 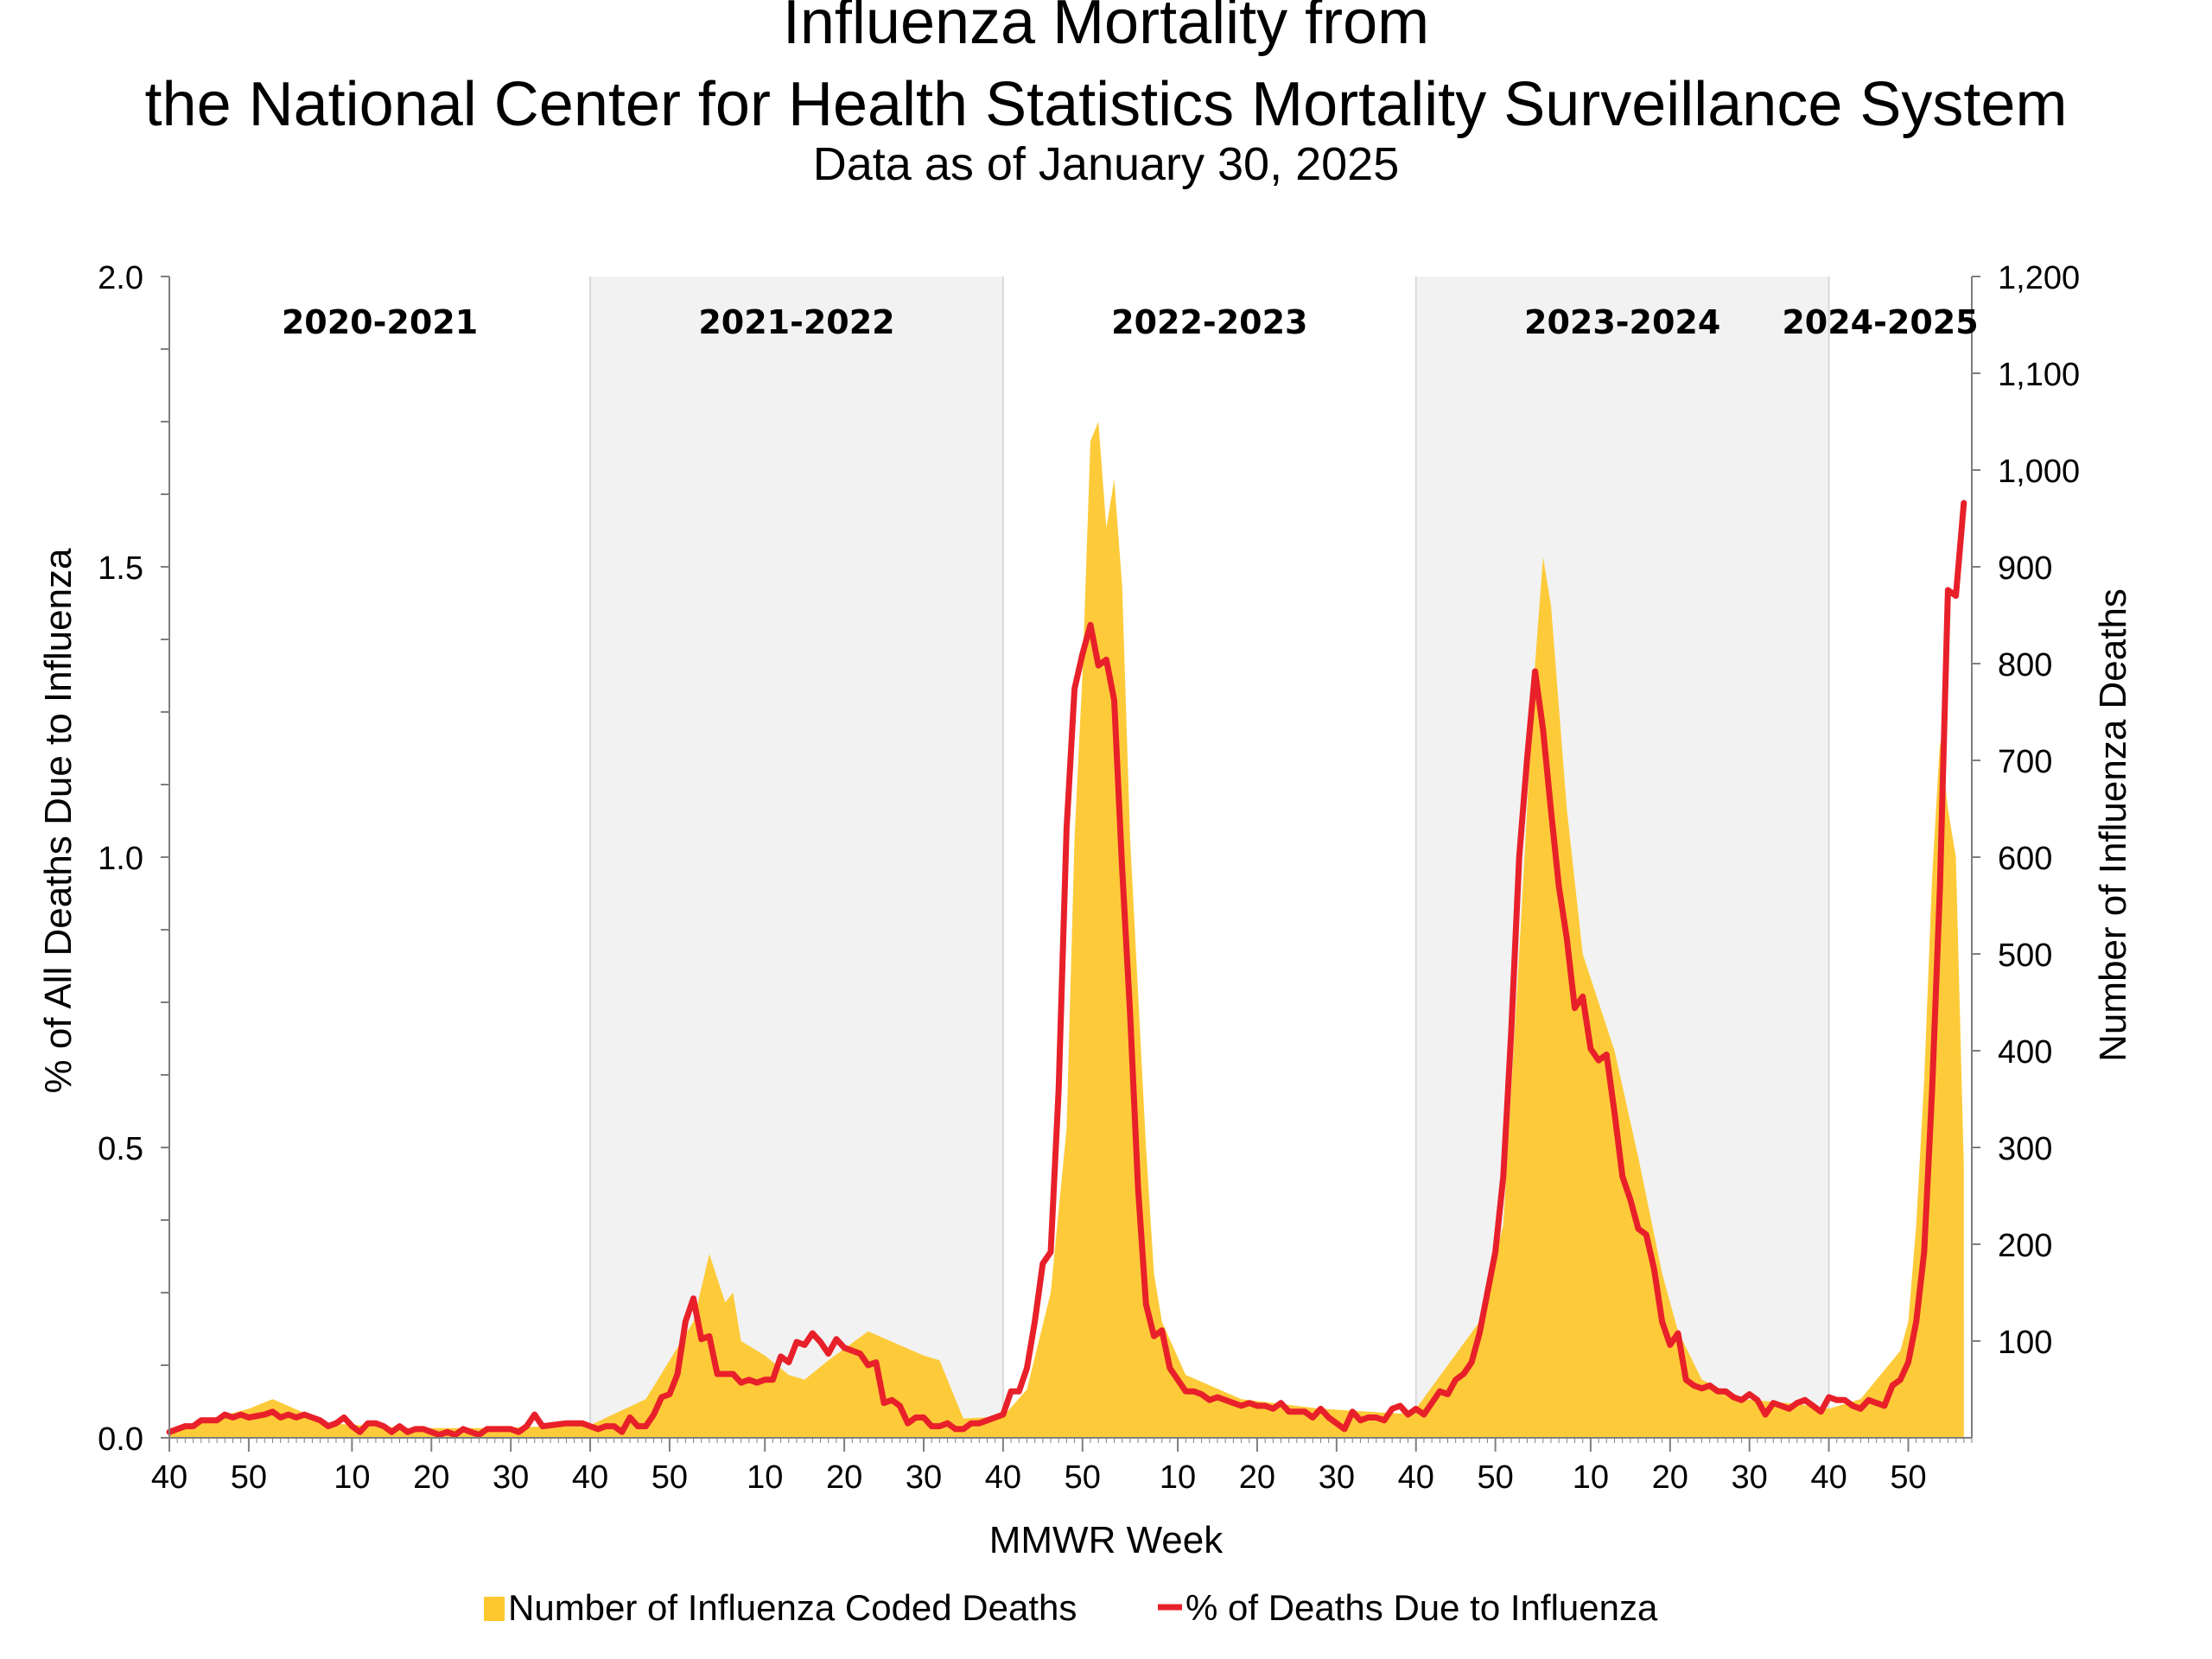 What do you see at coordinates (120, 568) in the screenshot?
I see `y-left-tick-label: 1.5` at bounding box center [120, 568].